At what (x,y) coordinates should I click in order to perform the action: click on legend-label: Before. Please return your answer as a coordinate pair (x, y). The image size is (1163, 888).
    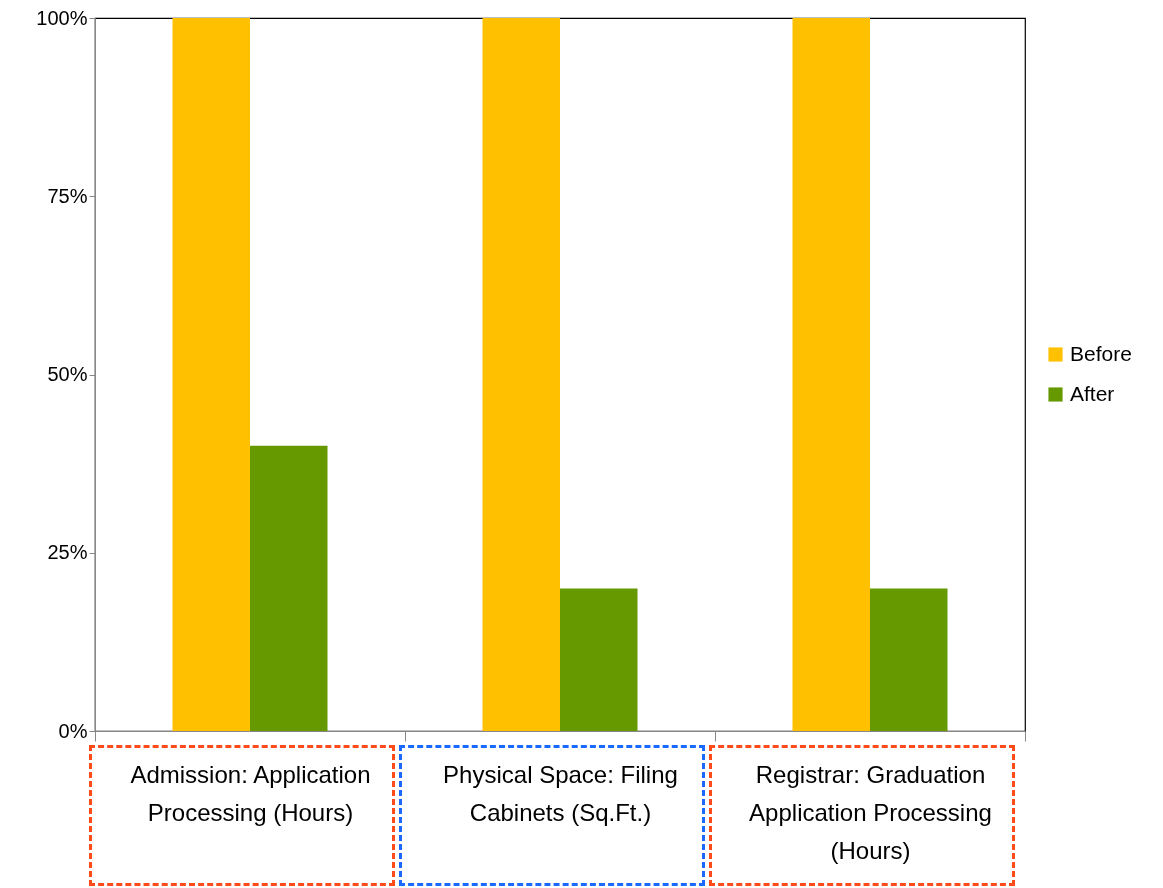
    Looking at the image, I should click on (1101, 353).